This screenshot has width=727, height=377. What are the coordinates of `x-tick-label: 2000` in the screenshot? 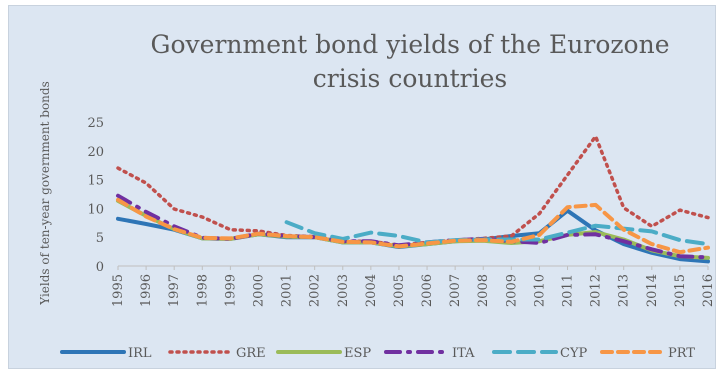 It's located at (258, 290).